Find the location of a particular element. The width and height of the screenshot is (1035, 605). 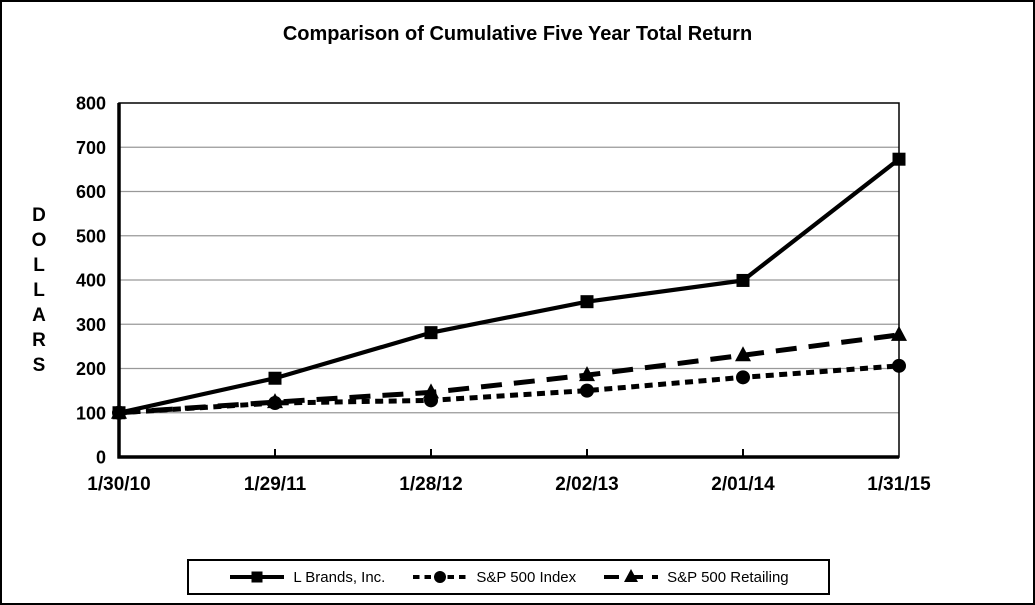

x-tick-label: 2/02/13 is located at coordinates (586, 484).